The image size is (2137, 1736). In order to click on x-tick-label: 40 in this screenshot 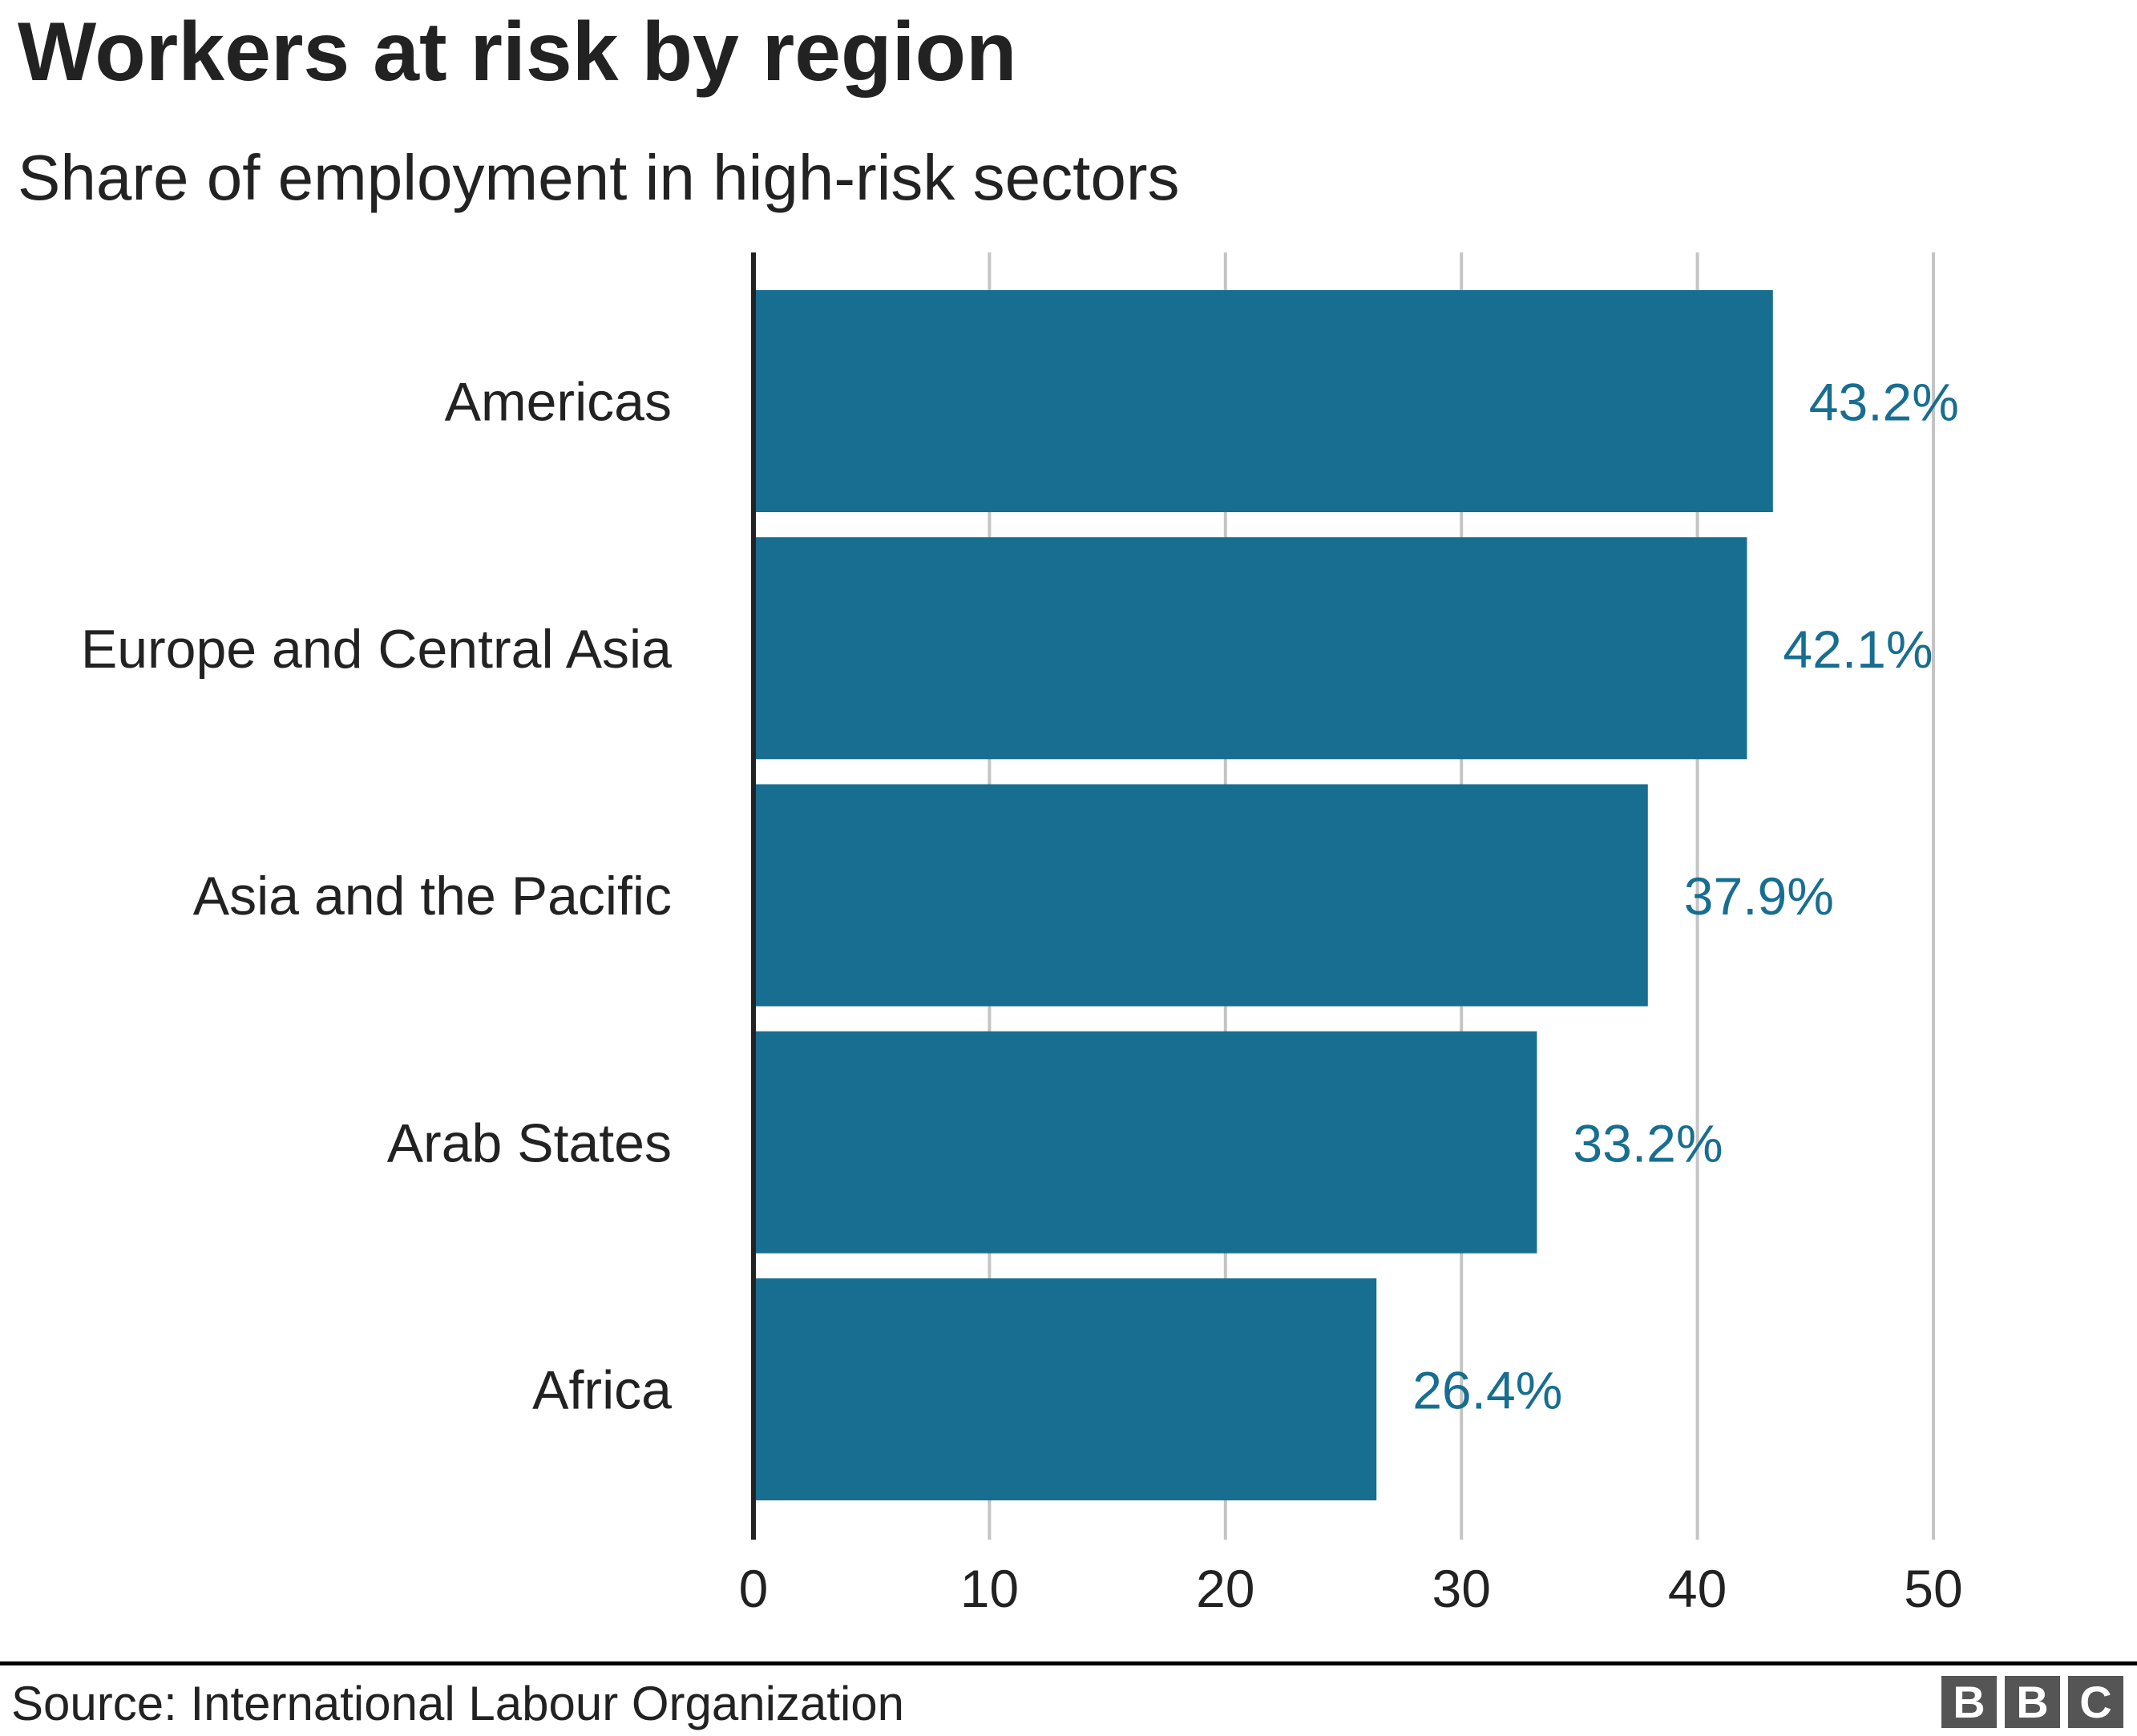, I will do `click(1697, 1589)`.